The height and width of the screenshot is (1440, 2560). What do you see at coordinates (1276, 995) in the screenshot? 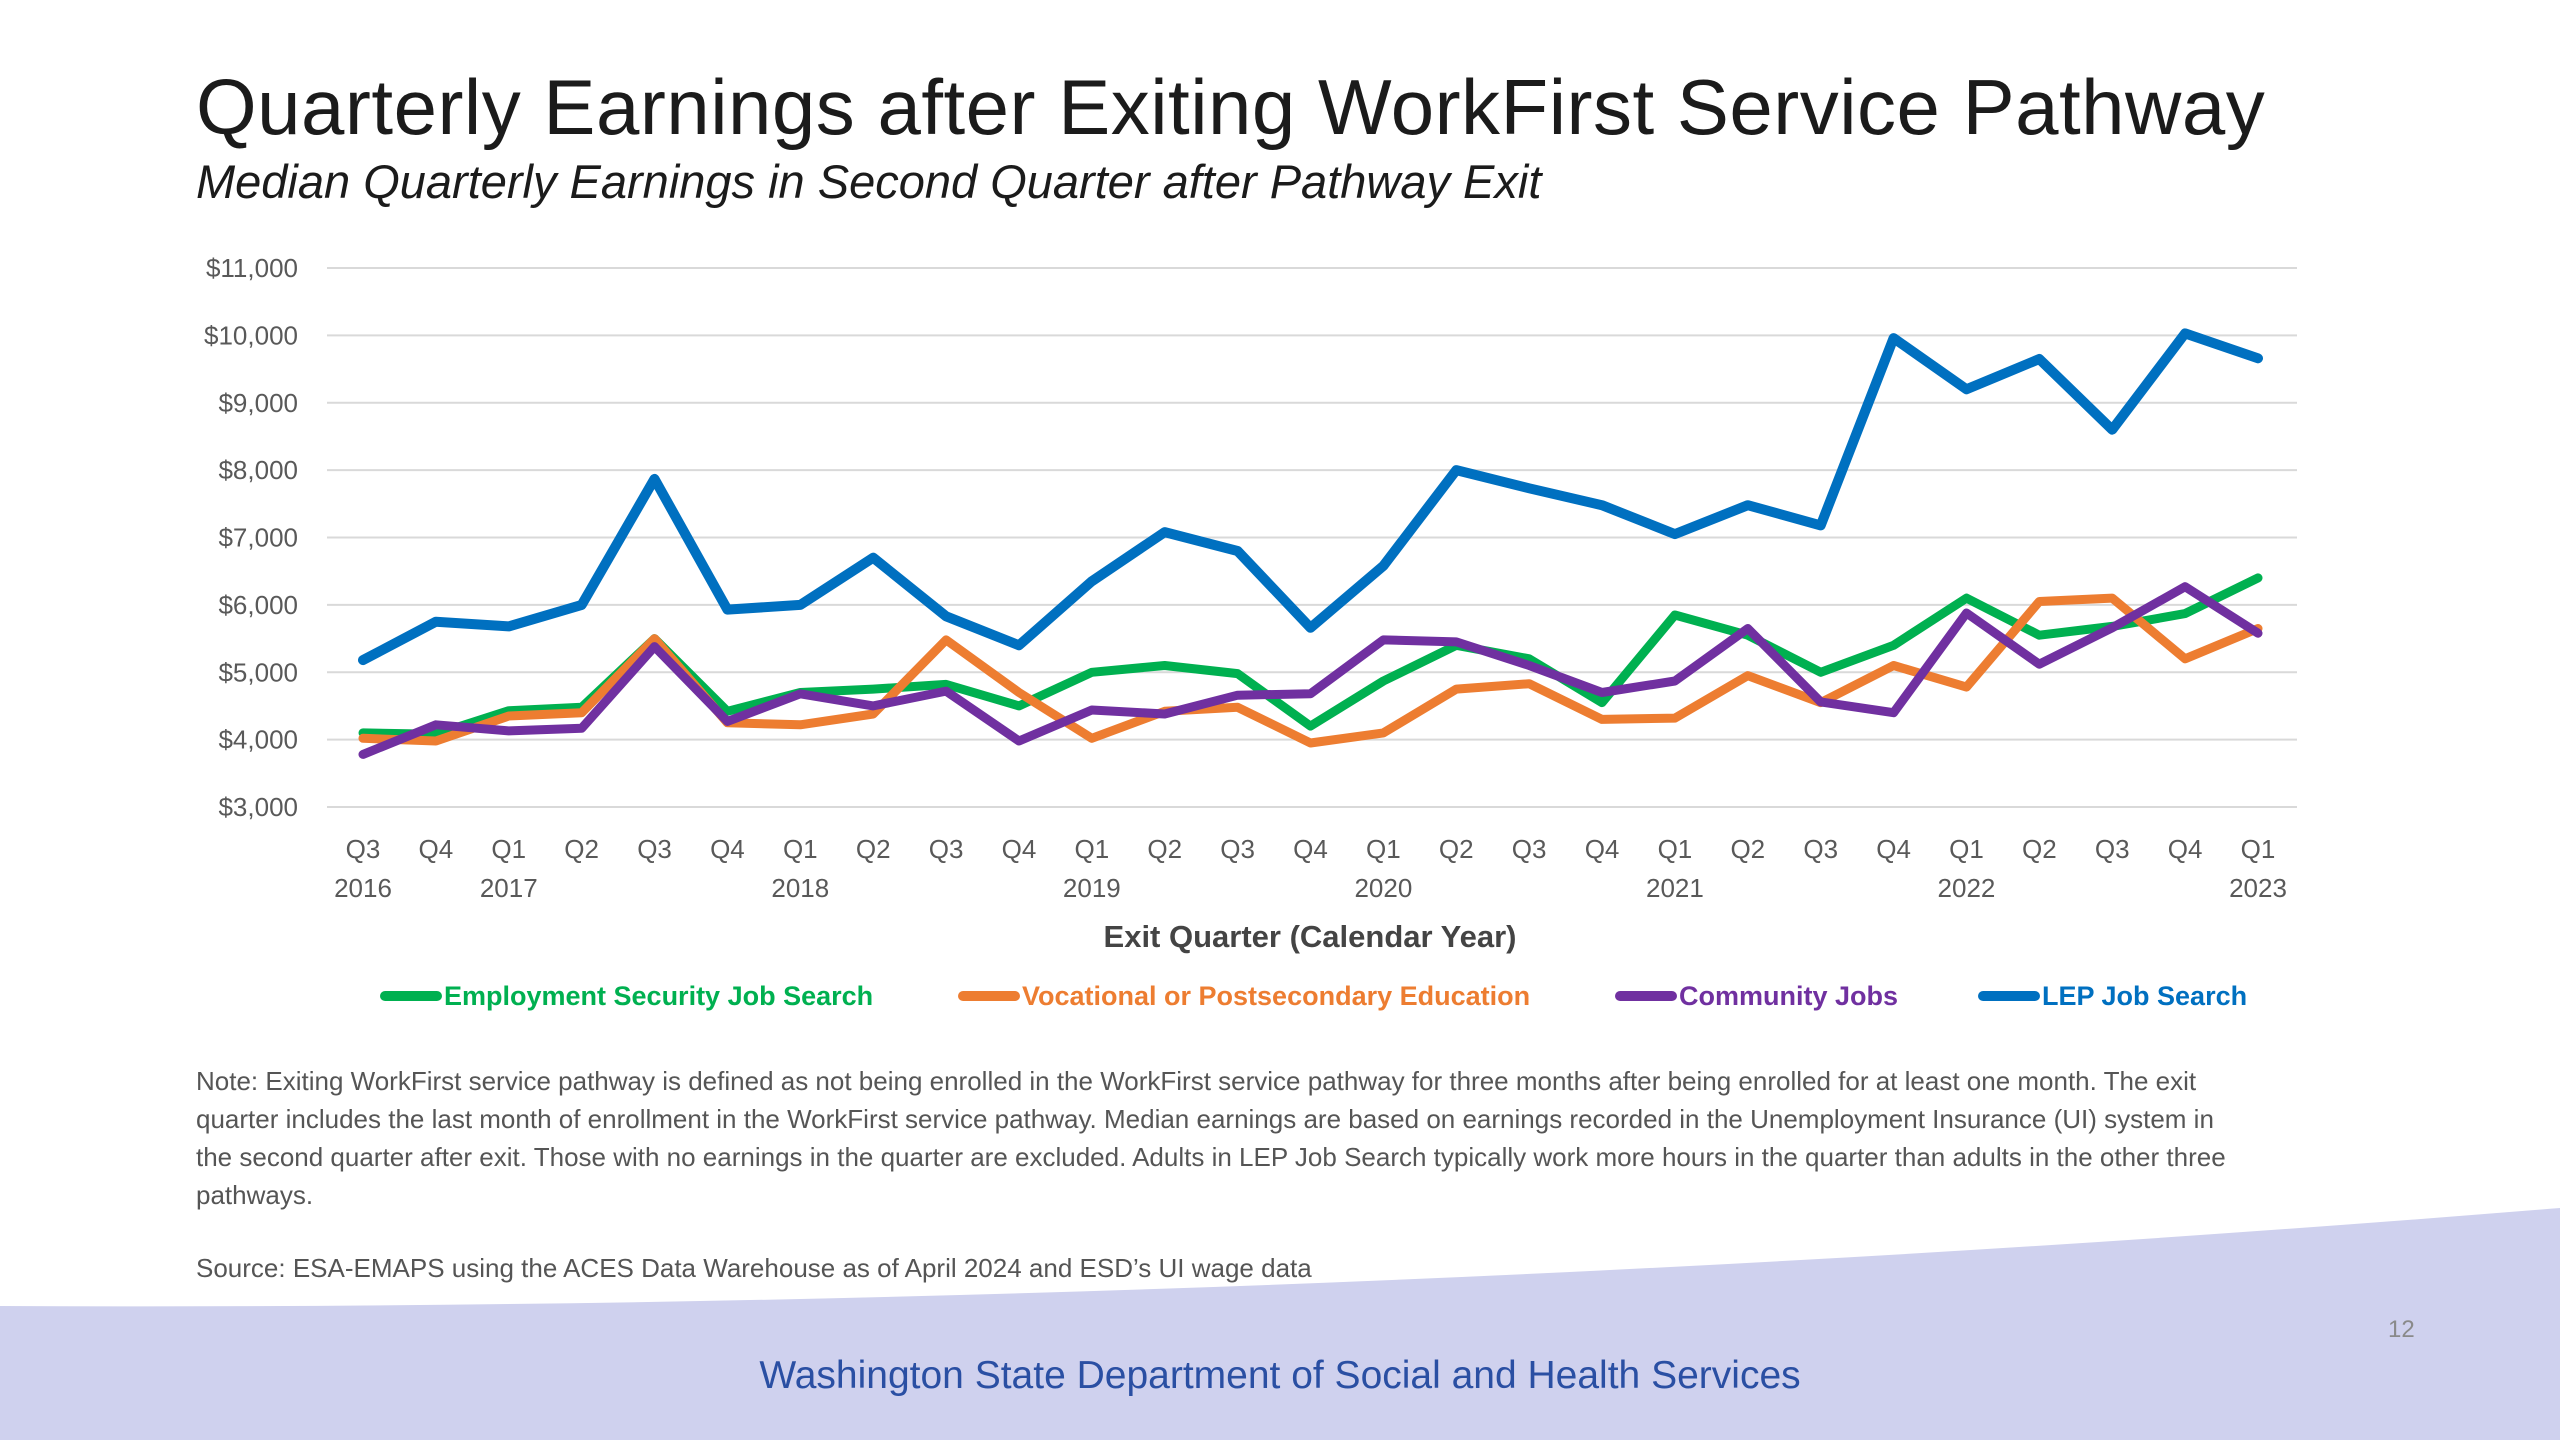
I see `legend-label: Vocational or Postsecondary Education` at bounding box center [1276, 995].